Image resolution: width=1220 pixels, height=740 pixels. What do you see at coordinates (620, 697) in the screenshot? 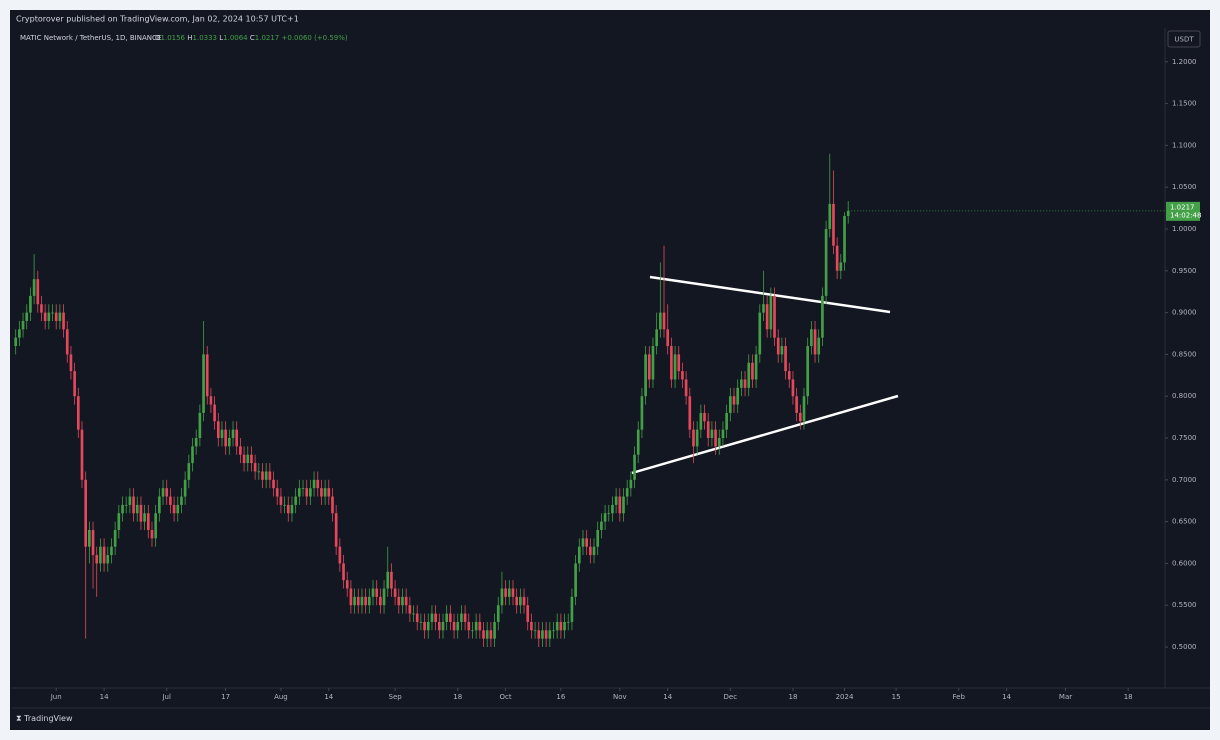
I see `x-tick-label: Nov` at bounding box center [620, 697].